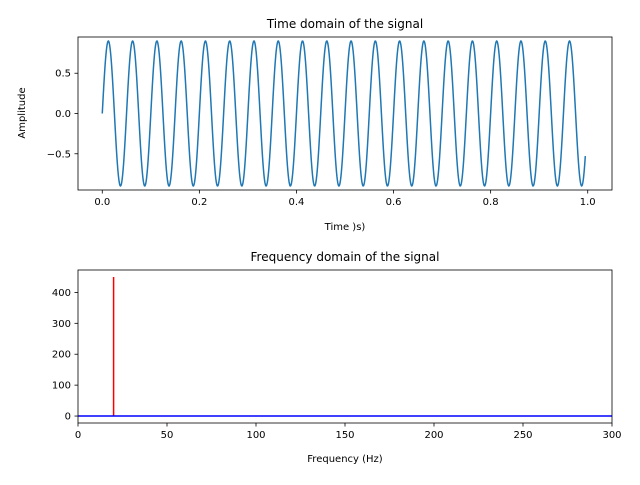 This screenshot has width=640, height=485. Describe the element at coordinates (344, 24) in the screenshot. I see `time-chart-title: Time domain of the signal` at that location.